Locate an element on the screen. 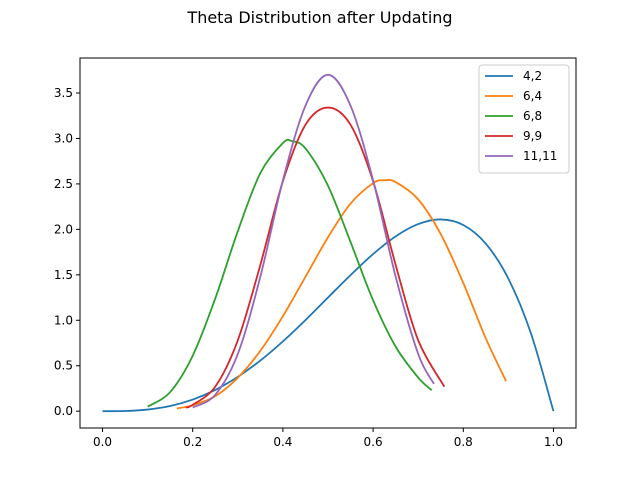 This screenshot has width=640, height=480. x-tick-label: 0.6 is located at coordinates (373, 442).